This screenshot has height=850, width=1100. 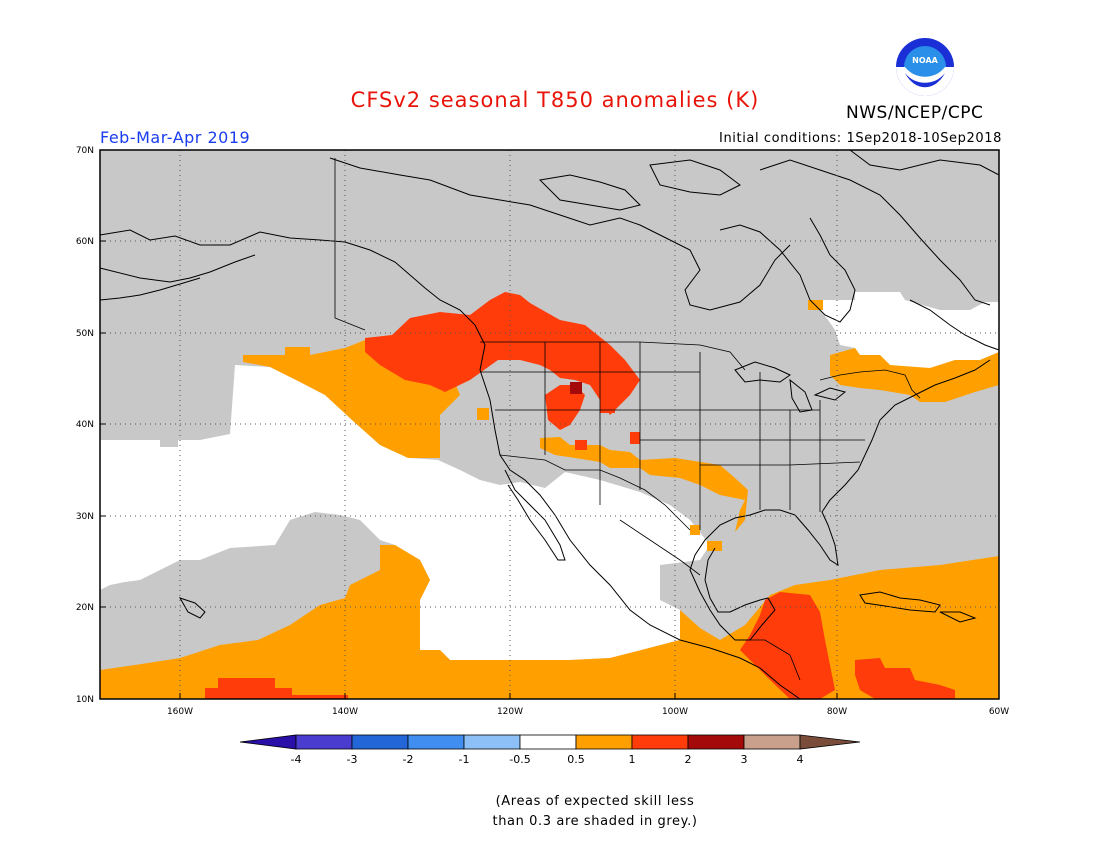 I want to click on lat-label-20n: 20N, so click(x=85, y=608).